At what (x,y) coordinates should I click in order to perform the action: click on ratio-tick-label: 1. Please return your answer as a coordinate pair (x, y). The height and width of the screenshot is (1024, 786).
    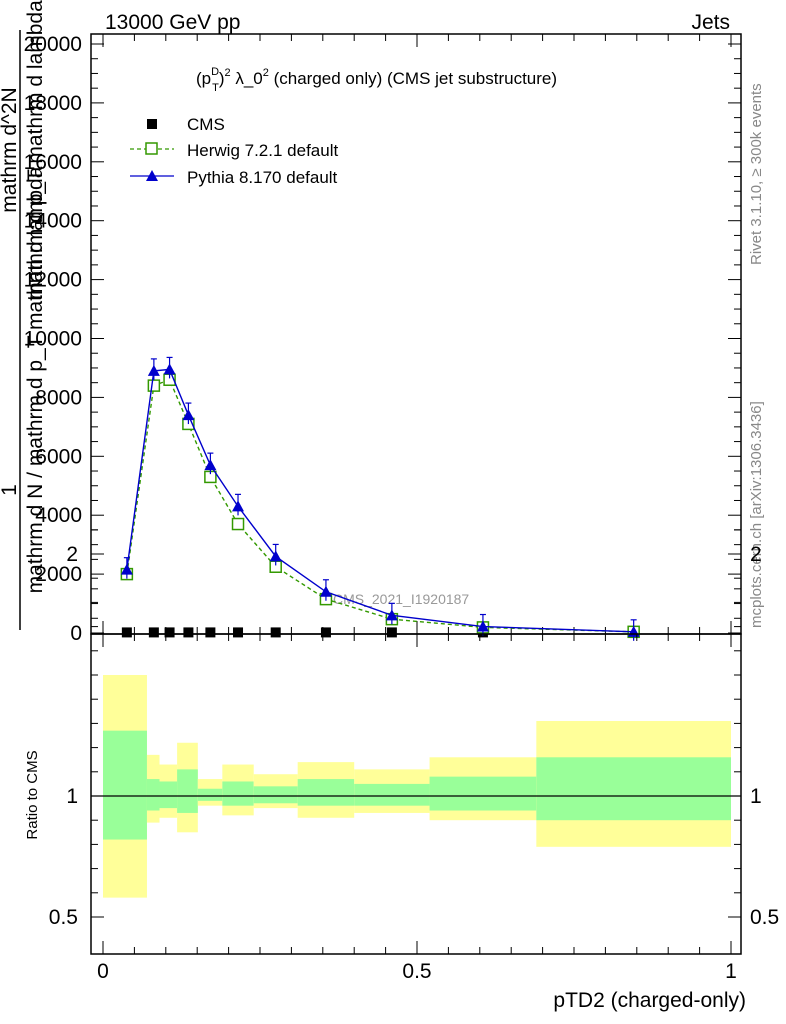
    Looking at the image, I should click on (72, 796).